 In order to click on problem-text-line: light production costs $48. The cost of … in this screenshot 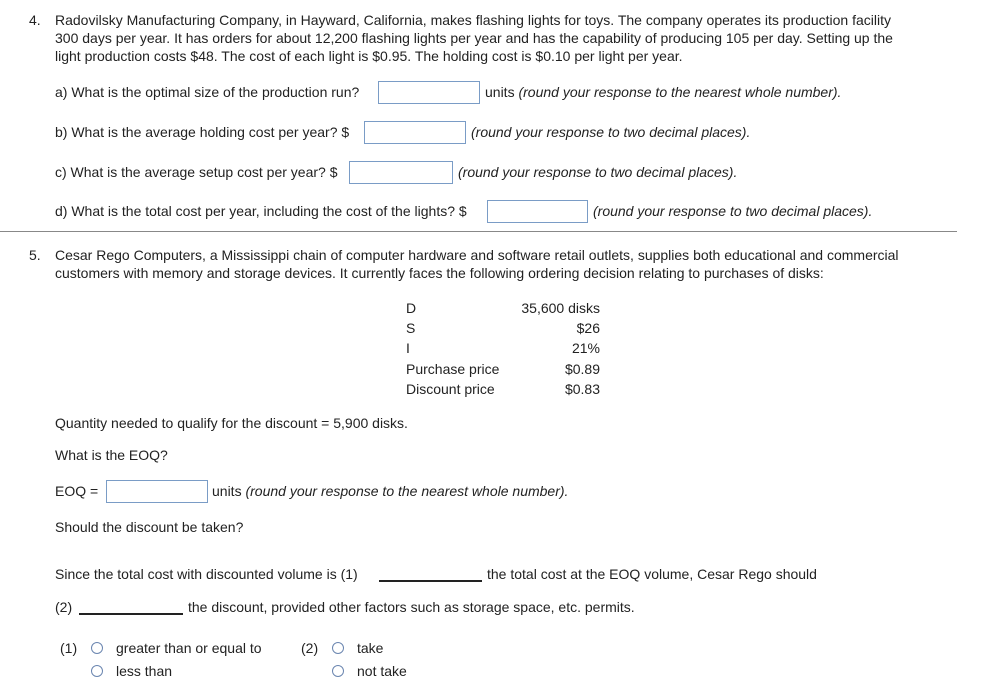, I will do `click(369, 56)`.